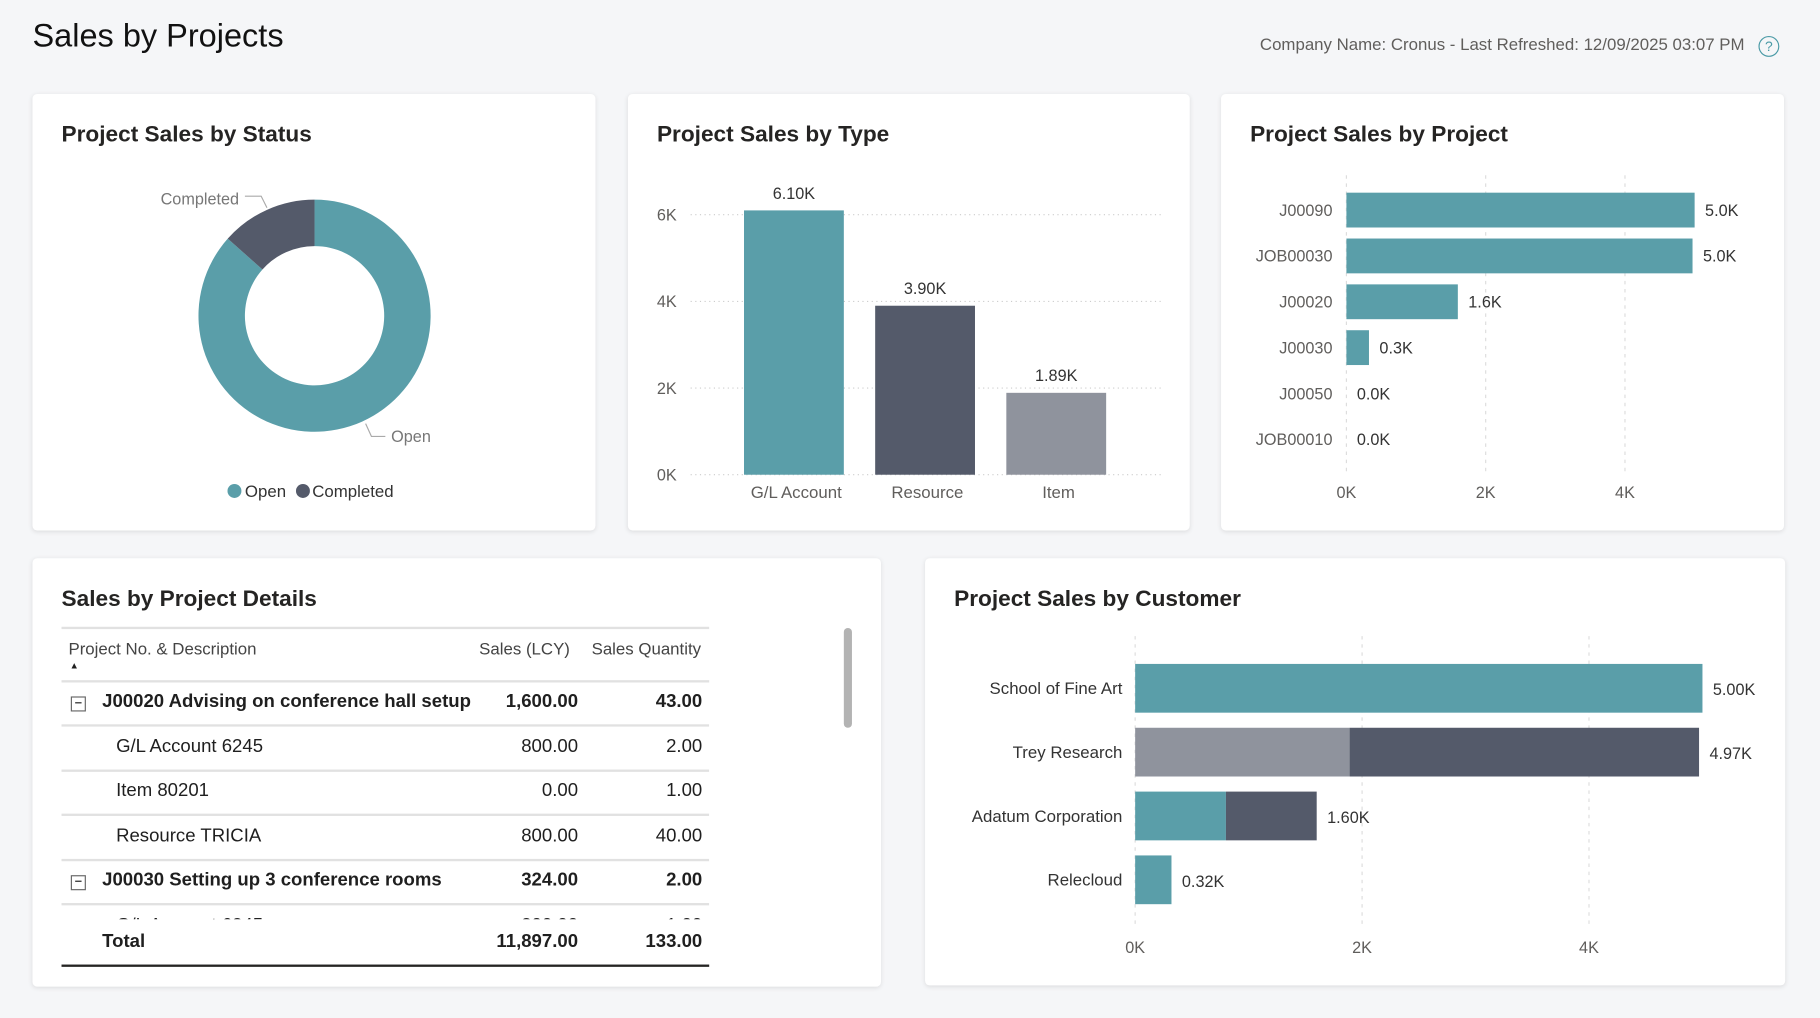 The width and height of the screenshot is (1820, 1018). I want to click on legend-item: Completed, so click(352, 491).